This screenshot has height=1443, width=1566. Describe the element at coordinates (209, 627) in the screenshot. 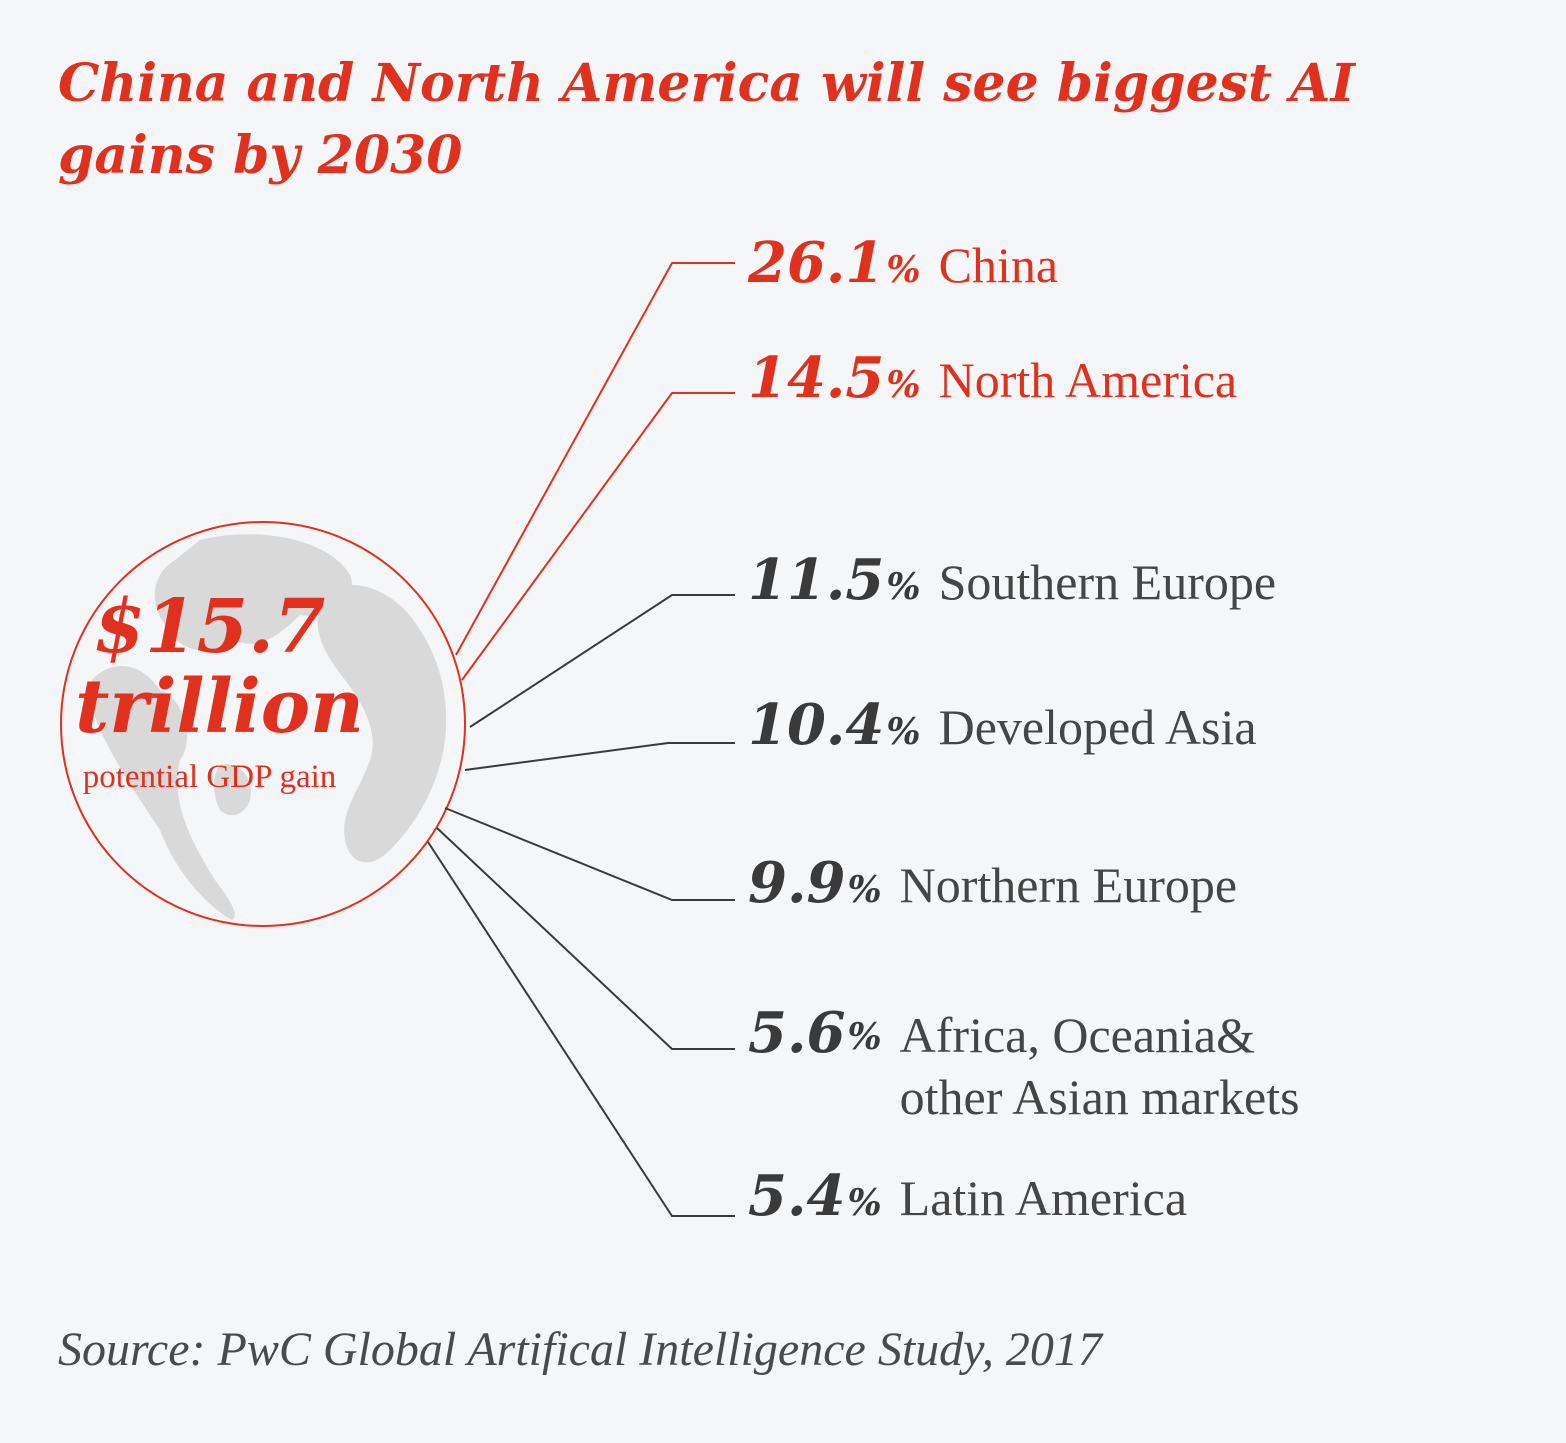

I see `total-value: $15.7` at that location.